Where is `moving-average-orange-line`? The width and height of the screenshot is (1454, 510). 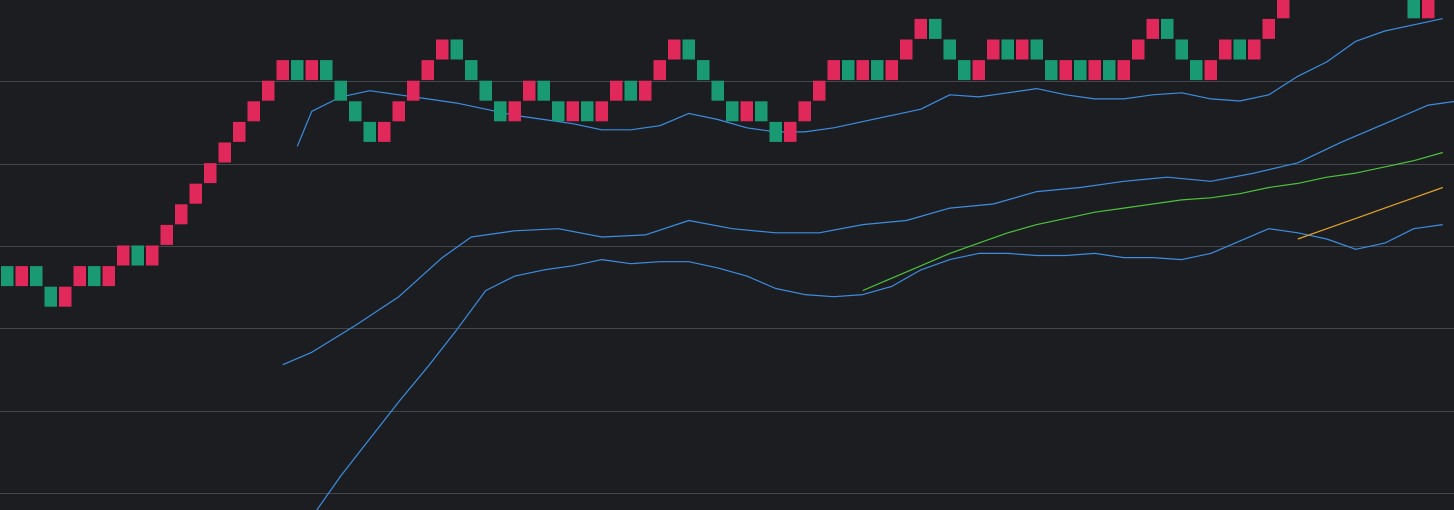
moving-average-orange-line is located at coordinates (1370, 213).